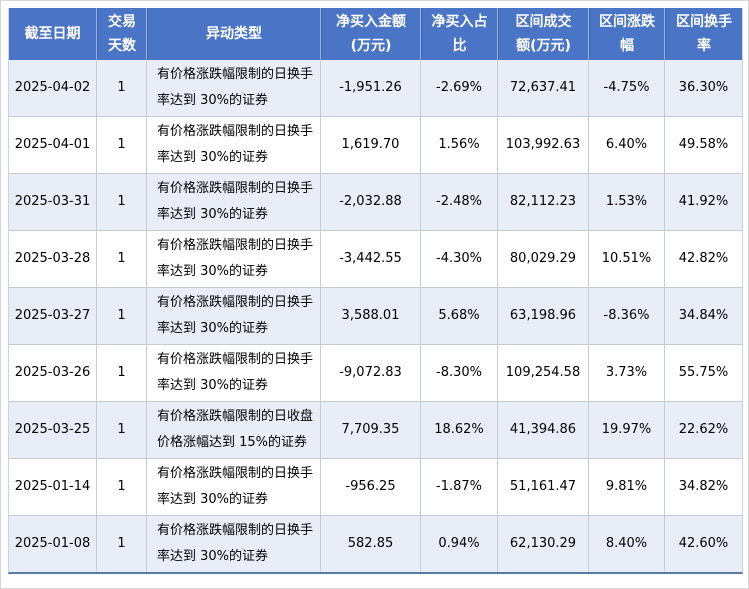 The width and height of the screenshot is (749, 589). I want to click on cell-end-date: 2025-03-25, so click(53, 430).